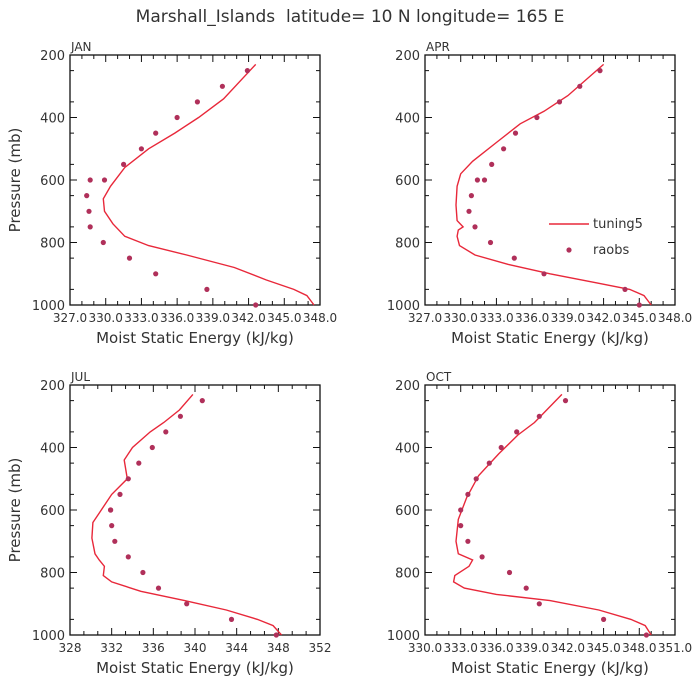 This screenshot has width=700, height=700. I want to click on legend-label-obs: raobs, so click(611, 250).